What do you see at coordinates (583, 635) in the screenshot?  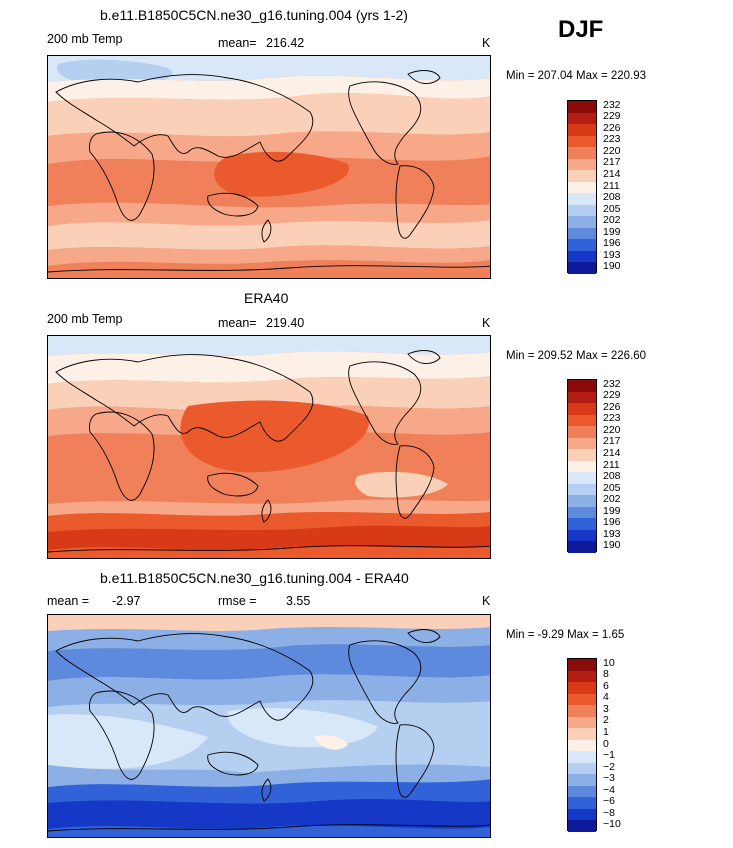 I see `panel-3-max-label: Max =` at bounding box center [583, 635].